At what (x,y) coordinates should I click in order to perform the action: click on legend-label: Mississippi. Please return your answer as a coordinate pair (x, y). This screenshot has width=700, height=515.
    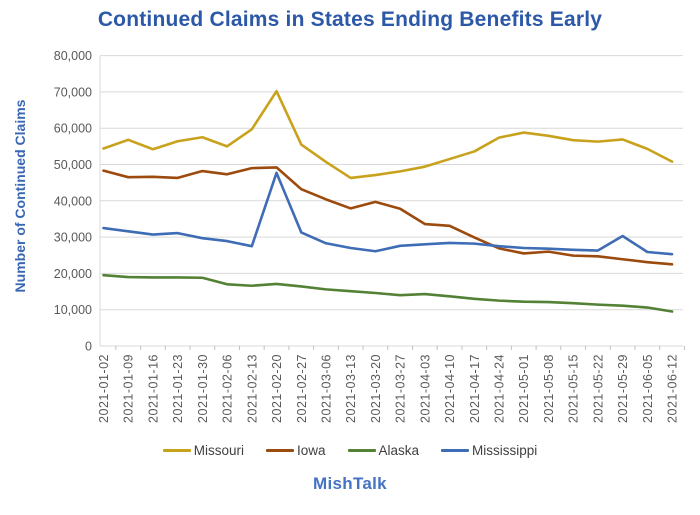
    Looking at the image, I should click on (505, 450).